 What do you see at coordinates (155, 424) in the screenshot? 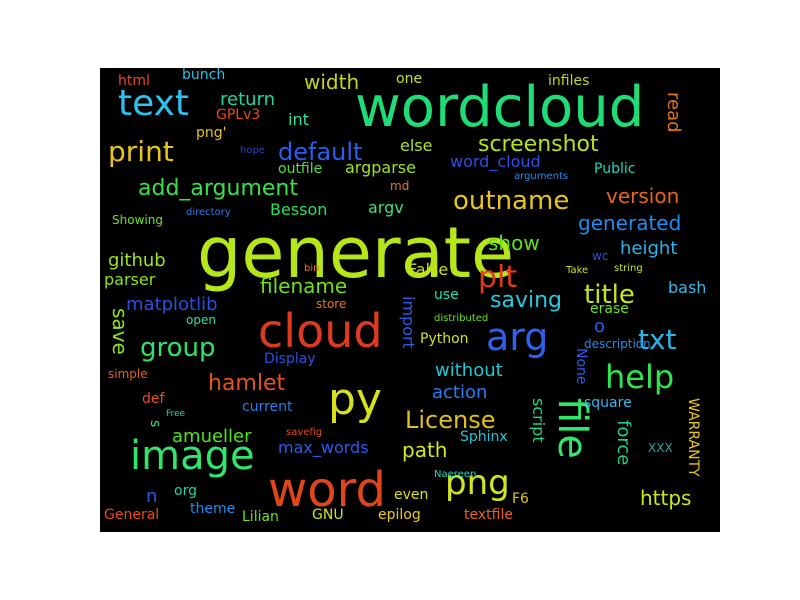
I see `word-s: s` at bounding box center [155, 424].